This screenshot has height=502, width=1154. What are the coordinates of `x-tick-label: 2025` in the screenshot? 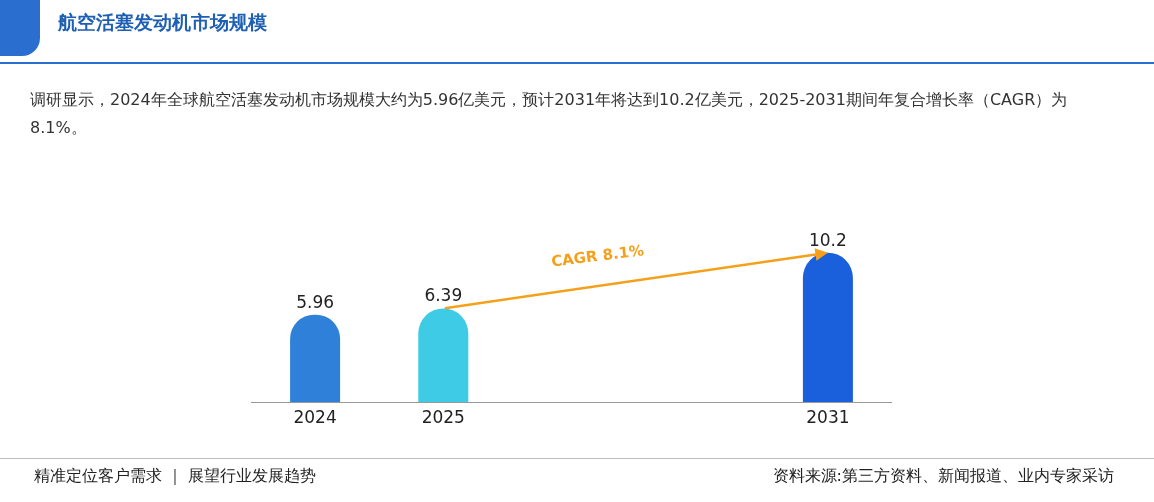 It's located at (443, 417).